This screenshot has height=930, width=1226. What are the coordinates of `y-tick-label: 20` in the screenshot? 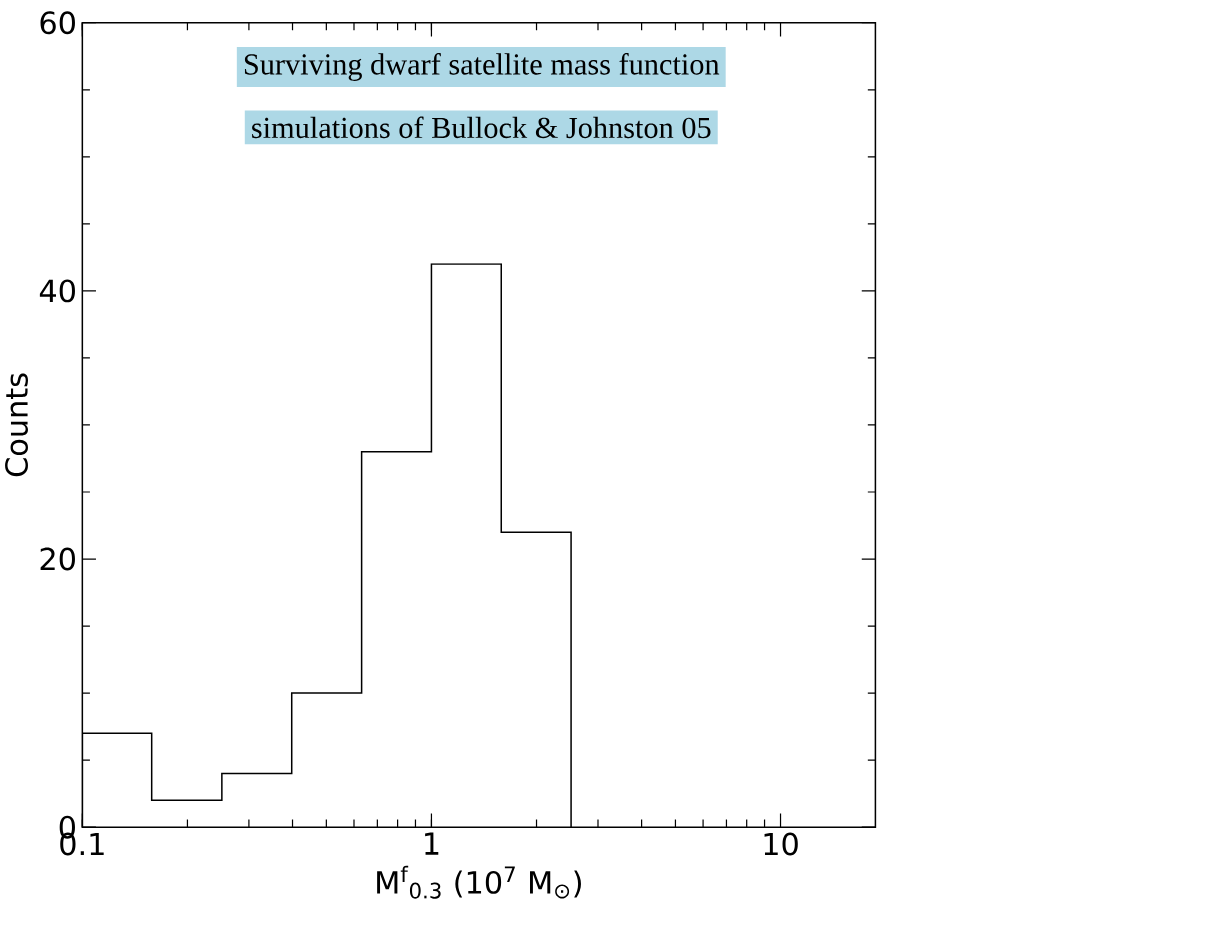 It's located at (57, 559).